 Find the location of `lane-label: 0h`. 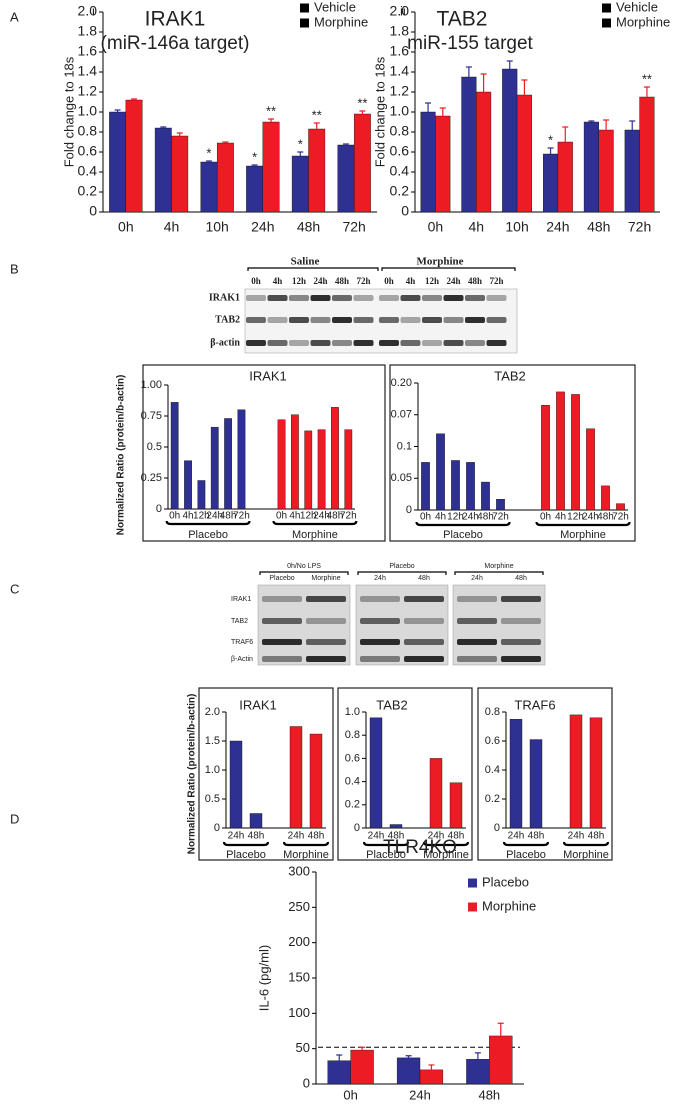

lane-label: 0h is located at coordinates (389, 281).